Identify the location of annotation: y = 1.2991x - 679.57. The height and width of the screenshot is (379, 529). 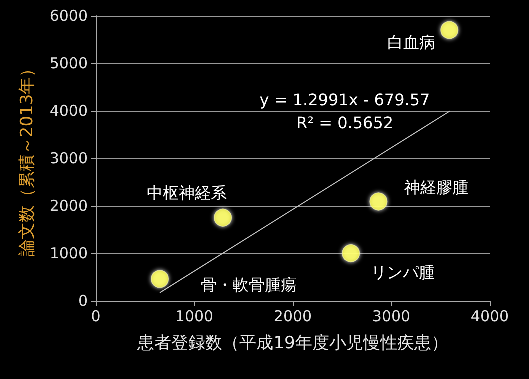
(345, 100).